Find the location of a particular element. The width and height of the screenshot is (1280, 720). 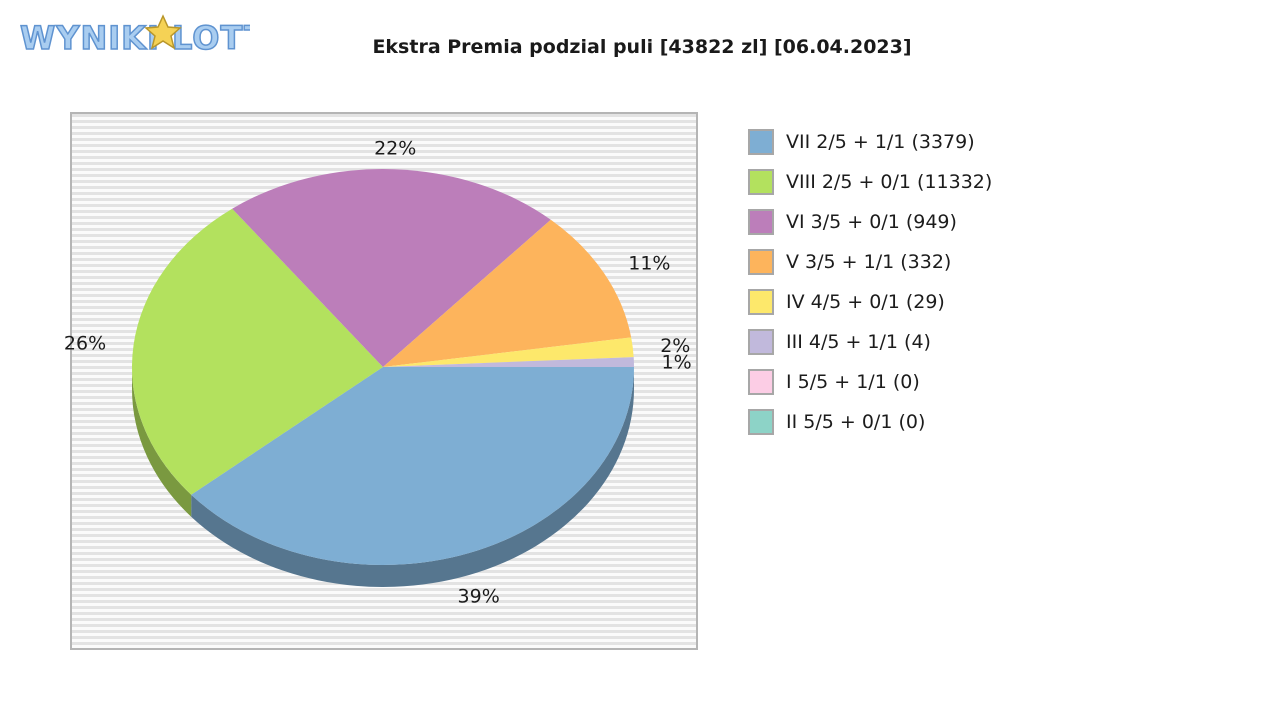

logo-graphic: WYNIKI LOTTO is located at coordinates (157, 36).